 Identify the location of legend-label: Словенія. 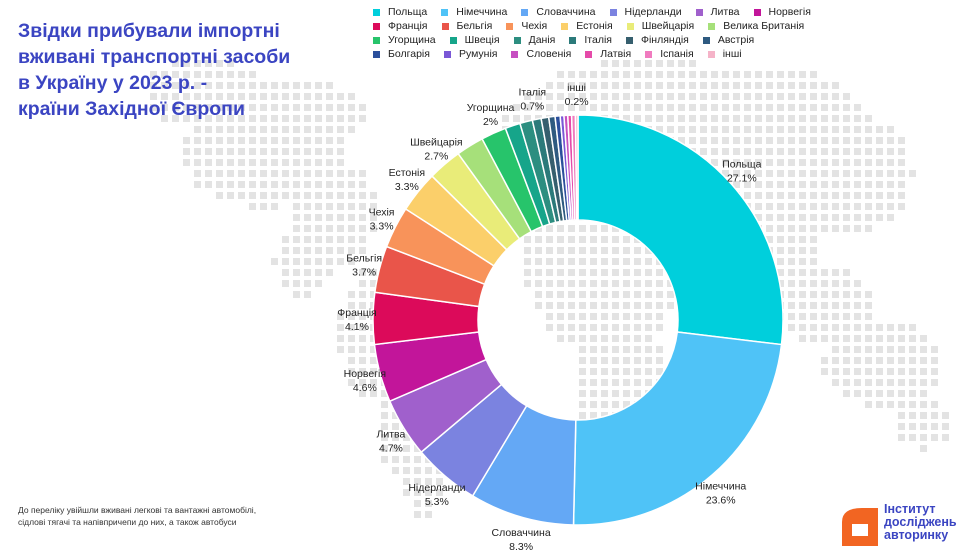
(549, 54).